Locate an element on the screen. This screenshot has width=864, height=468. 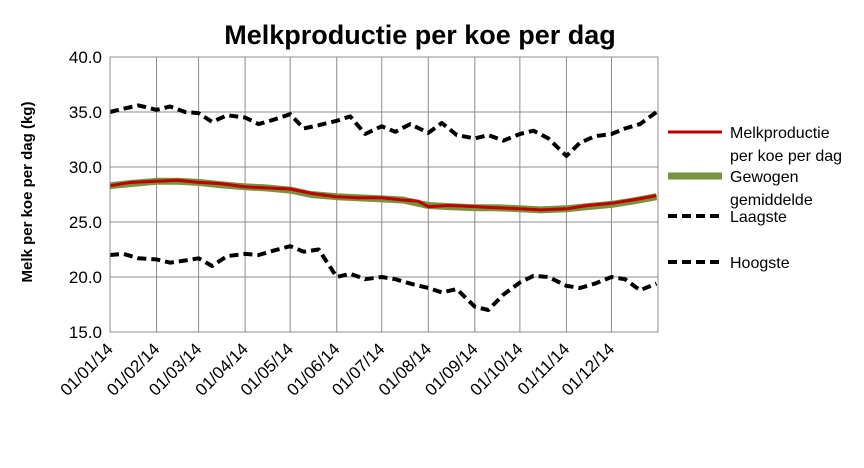
legend-label-0: Melkproductie per koe per dag is located at coordinates (786, 145).